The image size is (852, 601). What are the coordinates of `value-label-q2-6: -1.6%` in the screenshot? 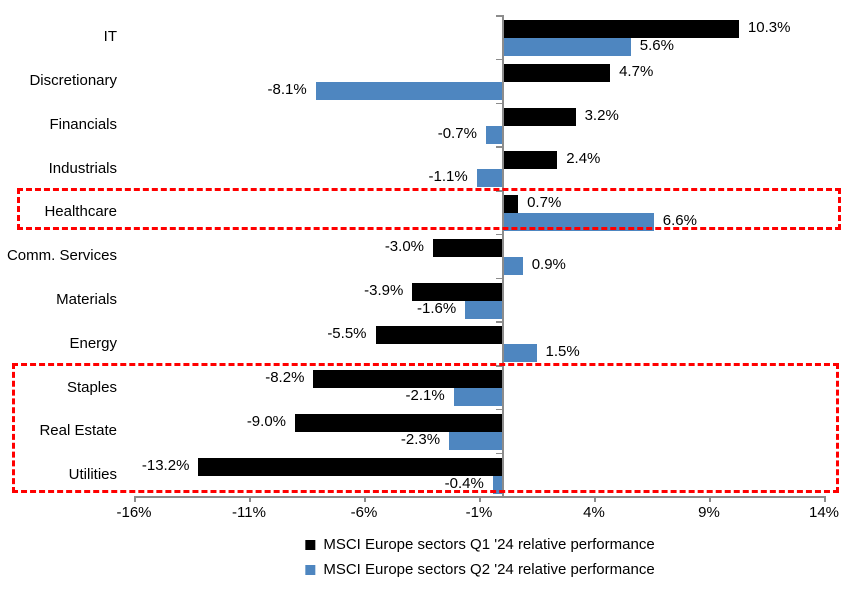 It's located at (437, 308).